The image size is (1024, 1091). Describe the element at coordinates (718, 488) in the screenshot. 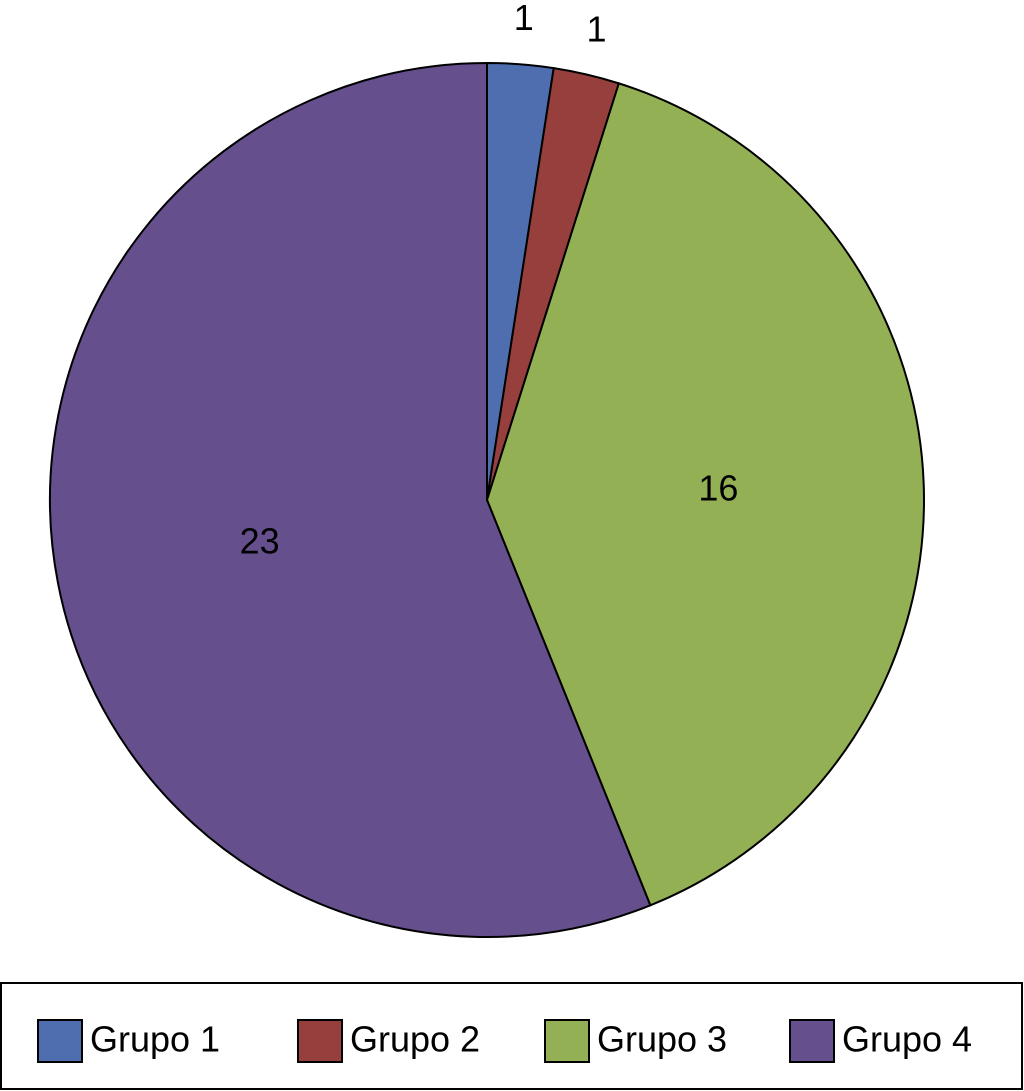

I see `data-label: 16` at that location.